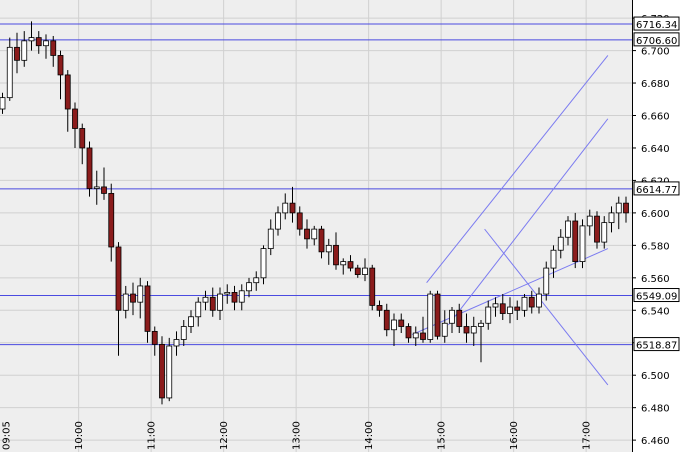 The height and width of the screenshot is (452, 680). I want to click on x-tick-label: 10:00, so click(79, 435).